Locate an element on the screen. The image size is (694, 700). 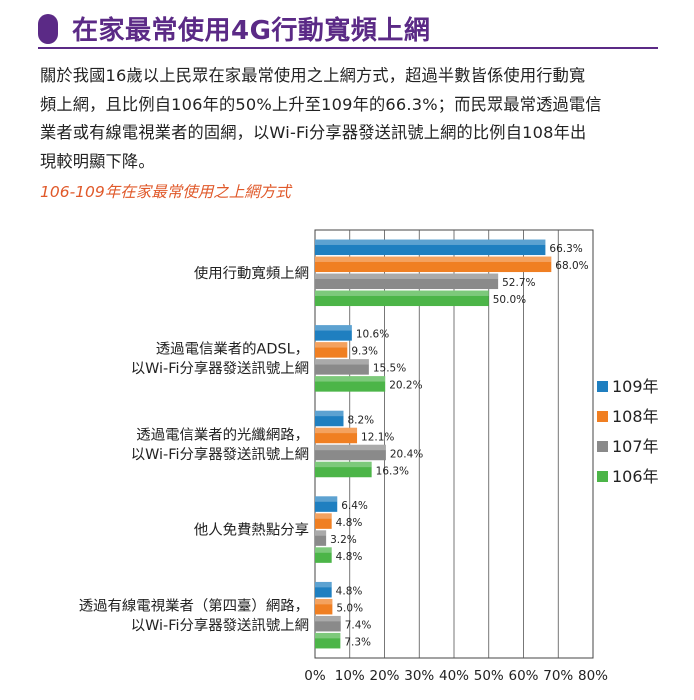
legend-label: 109年 is located at coordinates (635, 386).